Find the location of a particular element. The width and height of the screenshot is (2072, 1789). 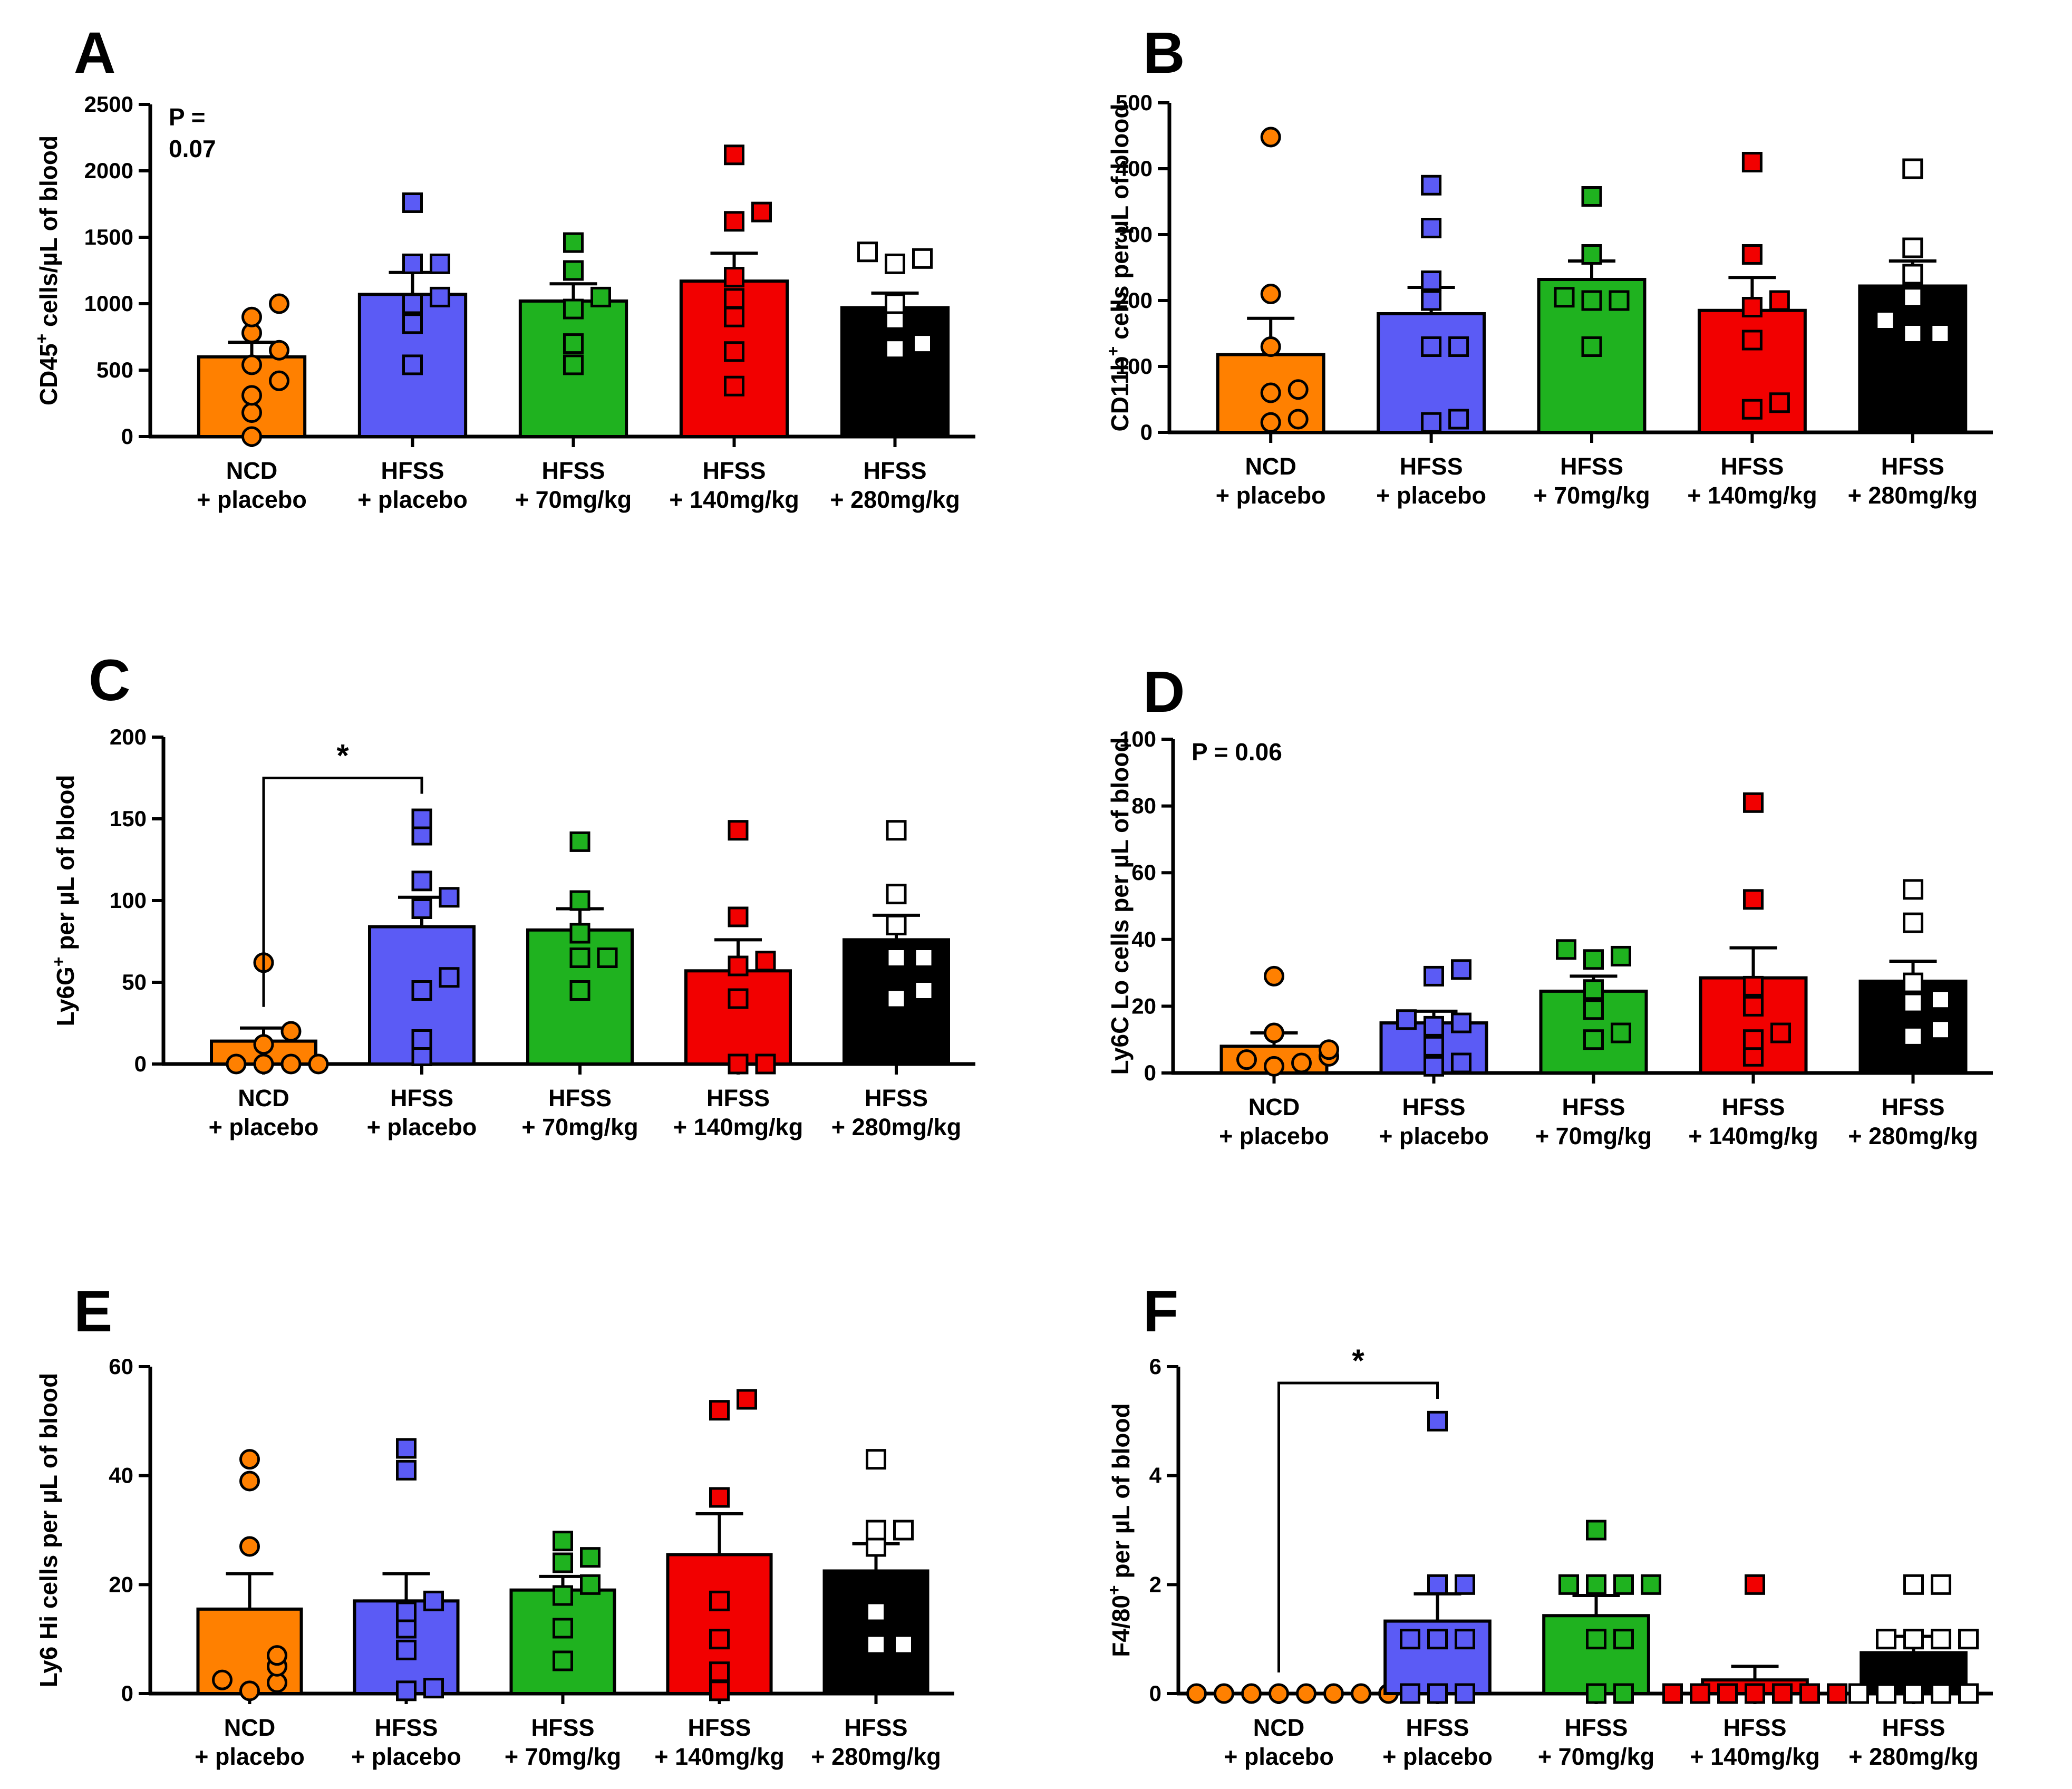

y-axis-label-main: F4/80 is located at coordinates (1121, 1626).